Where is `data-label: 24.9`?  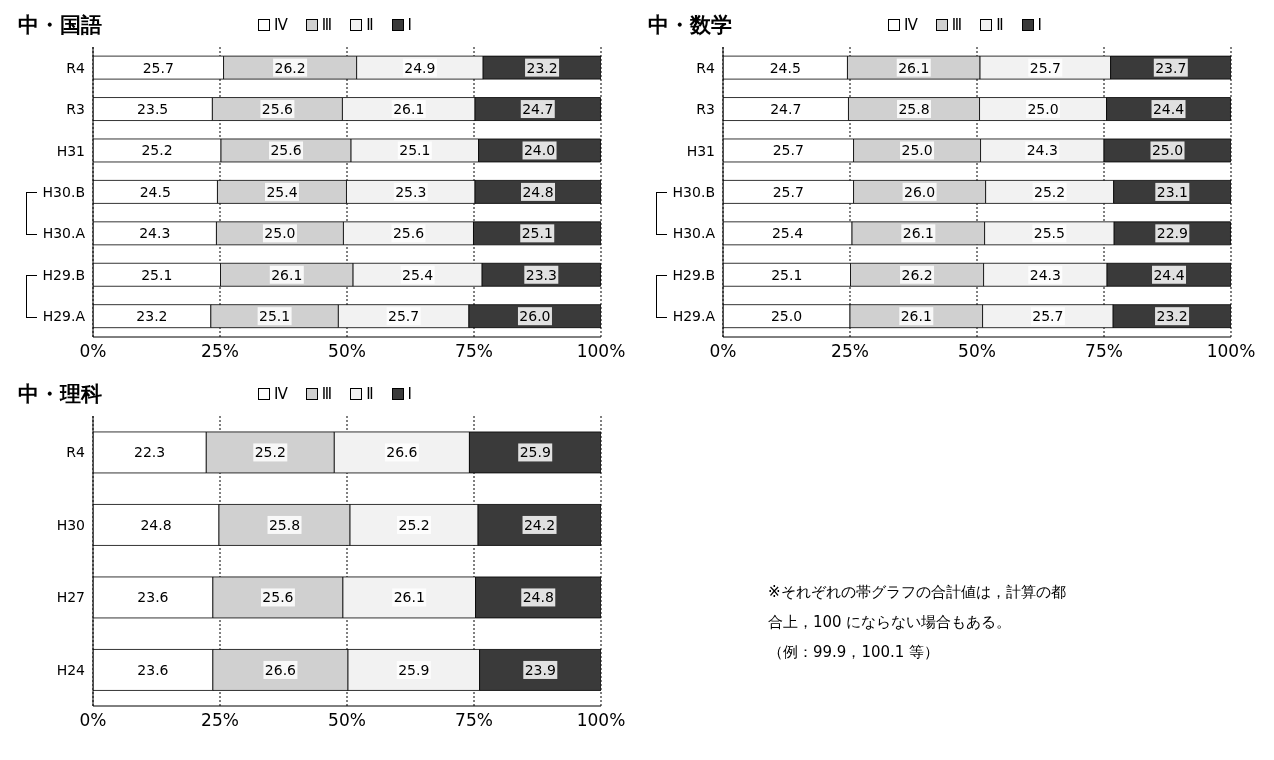
data-label: 24.9 is located at coordinates (420, 67).